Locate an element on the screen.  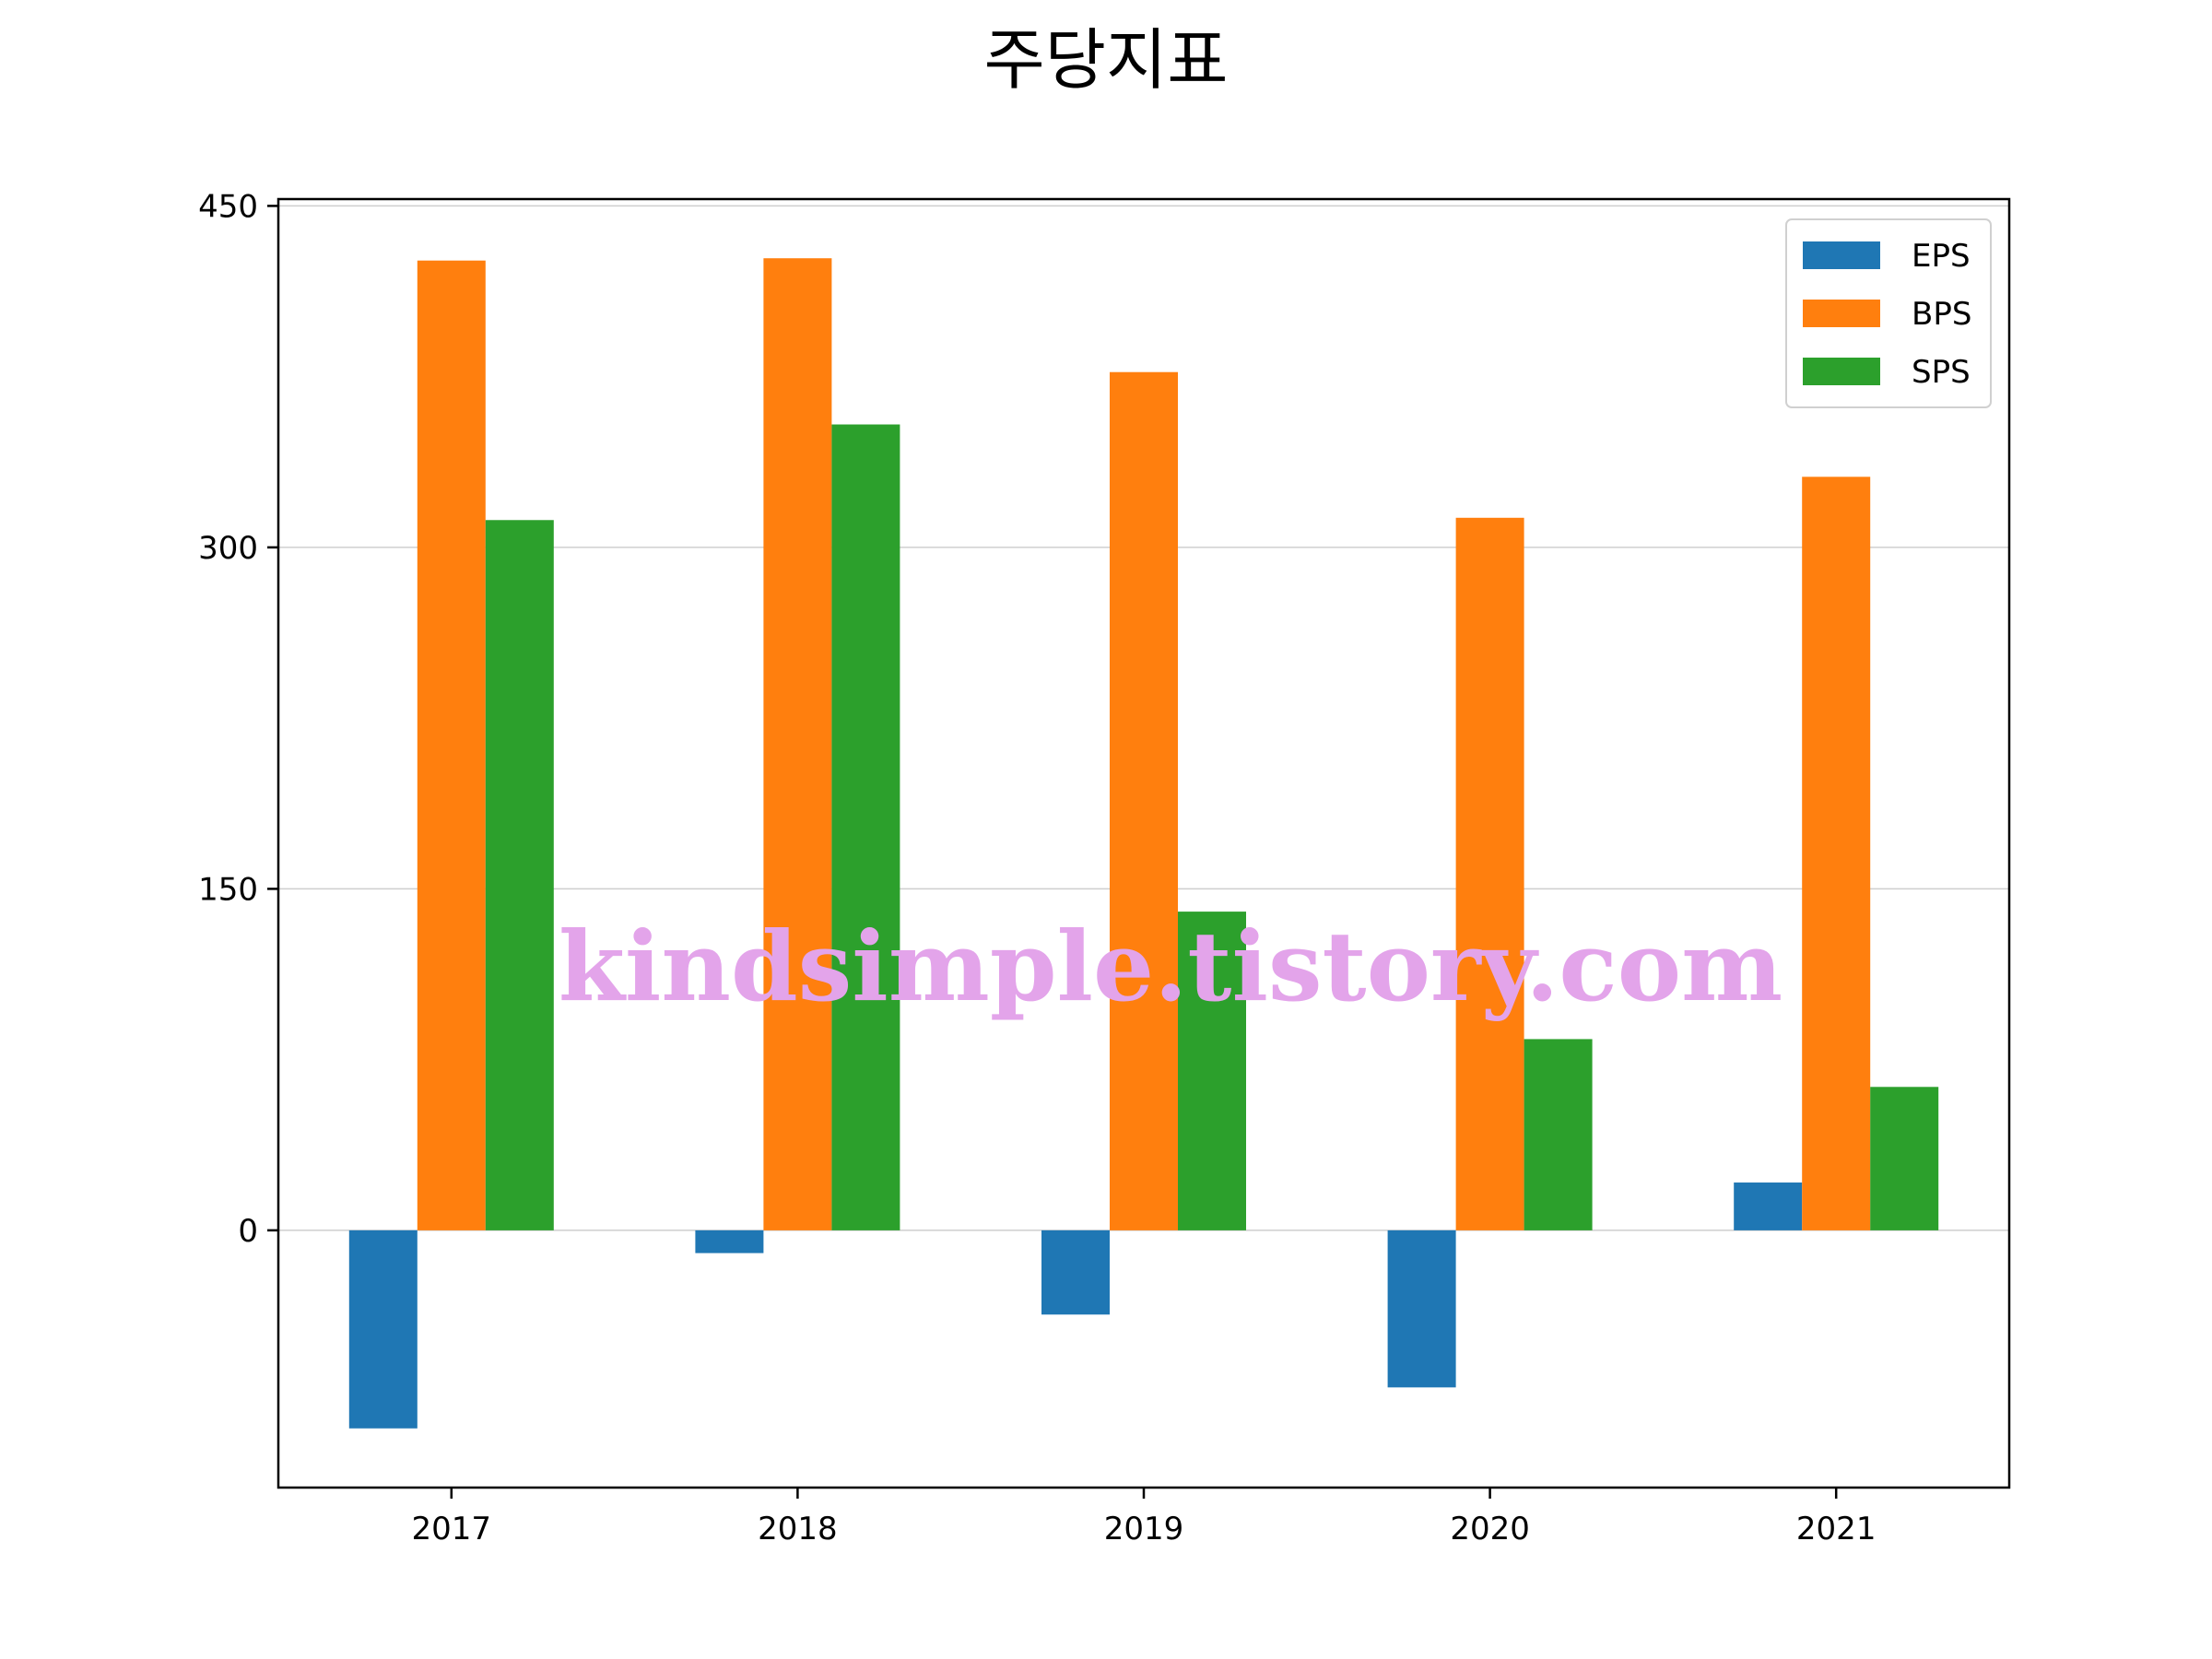
x-axis: 2017 2018 2019 2020 2021 is located at coordinates (1144, 1517).